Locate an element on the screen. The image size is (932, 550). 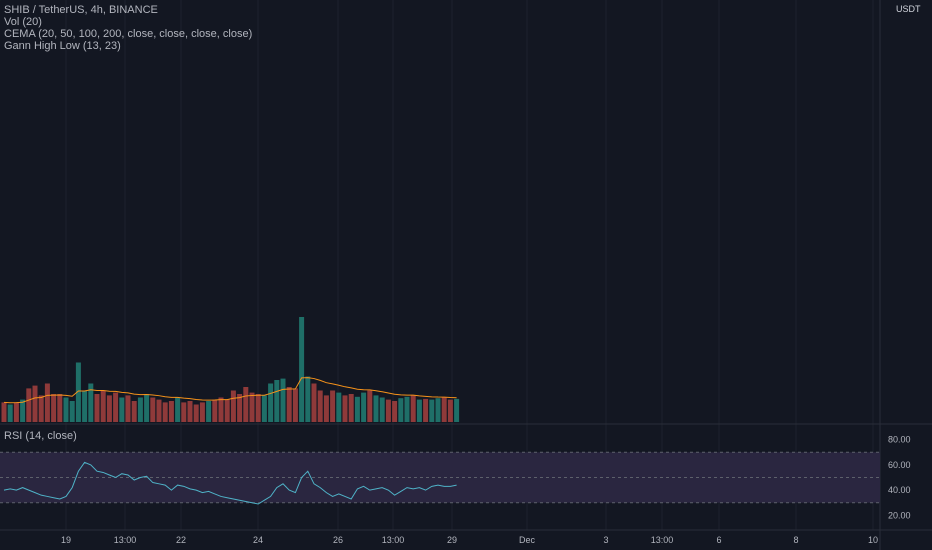
x-tick-label: 22 is located at coordinates (181, 540).